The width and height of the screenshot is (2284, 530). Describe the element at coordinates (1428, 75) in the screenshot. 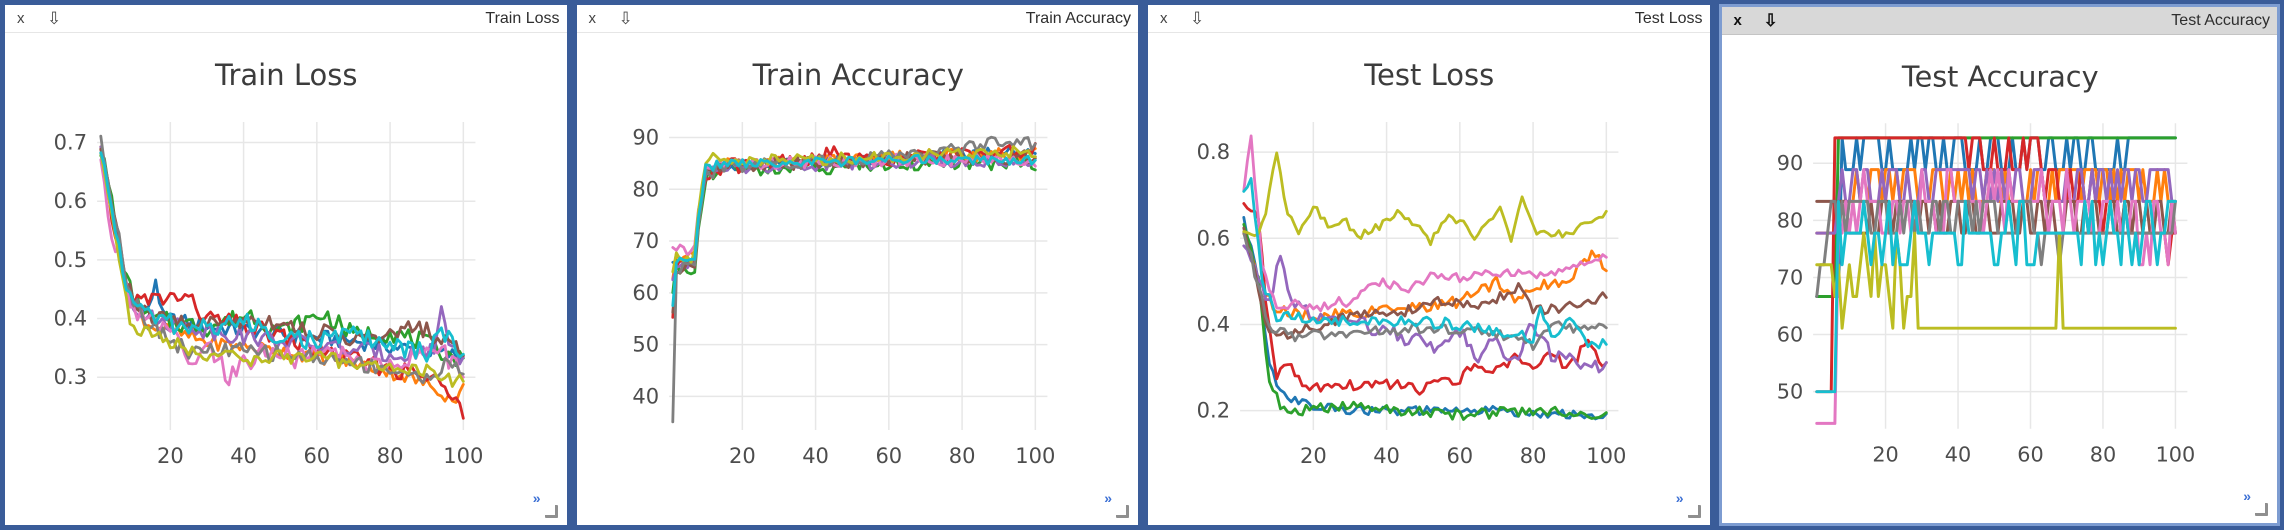

I see `svg-text: Test Loss` at that location.